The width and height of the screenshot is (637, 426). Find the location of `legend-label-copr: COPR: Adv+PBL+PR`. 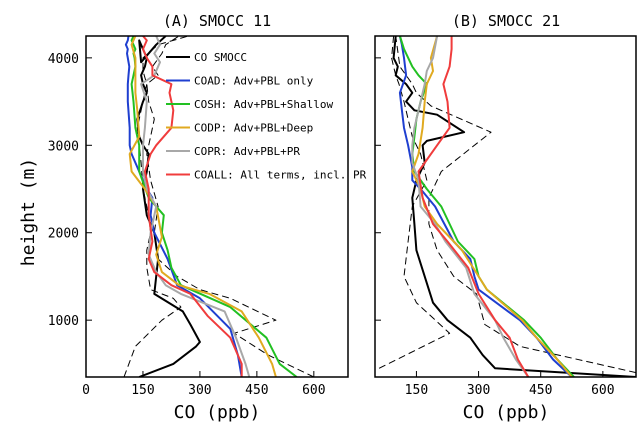

legend-label-copr: COPR: Adv+PBL+PR is located at coordinates (247, 151).